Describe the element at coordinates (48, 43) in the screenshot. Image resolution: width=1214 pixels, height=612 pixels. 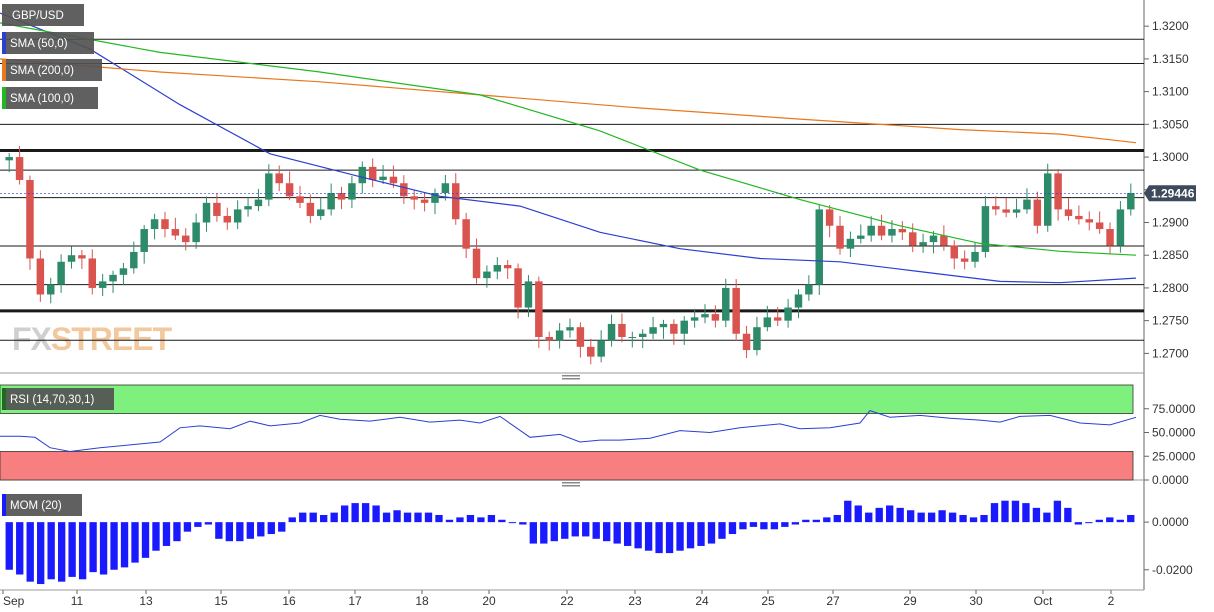
I see `legend-sma50: SMA (50,0)` at that location.